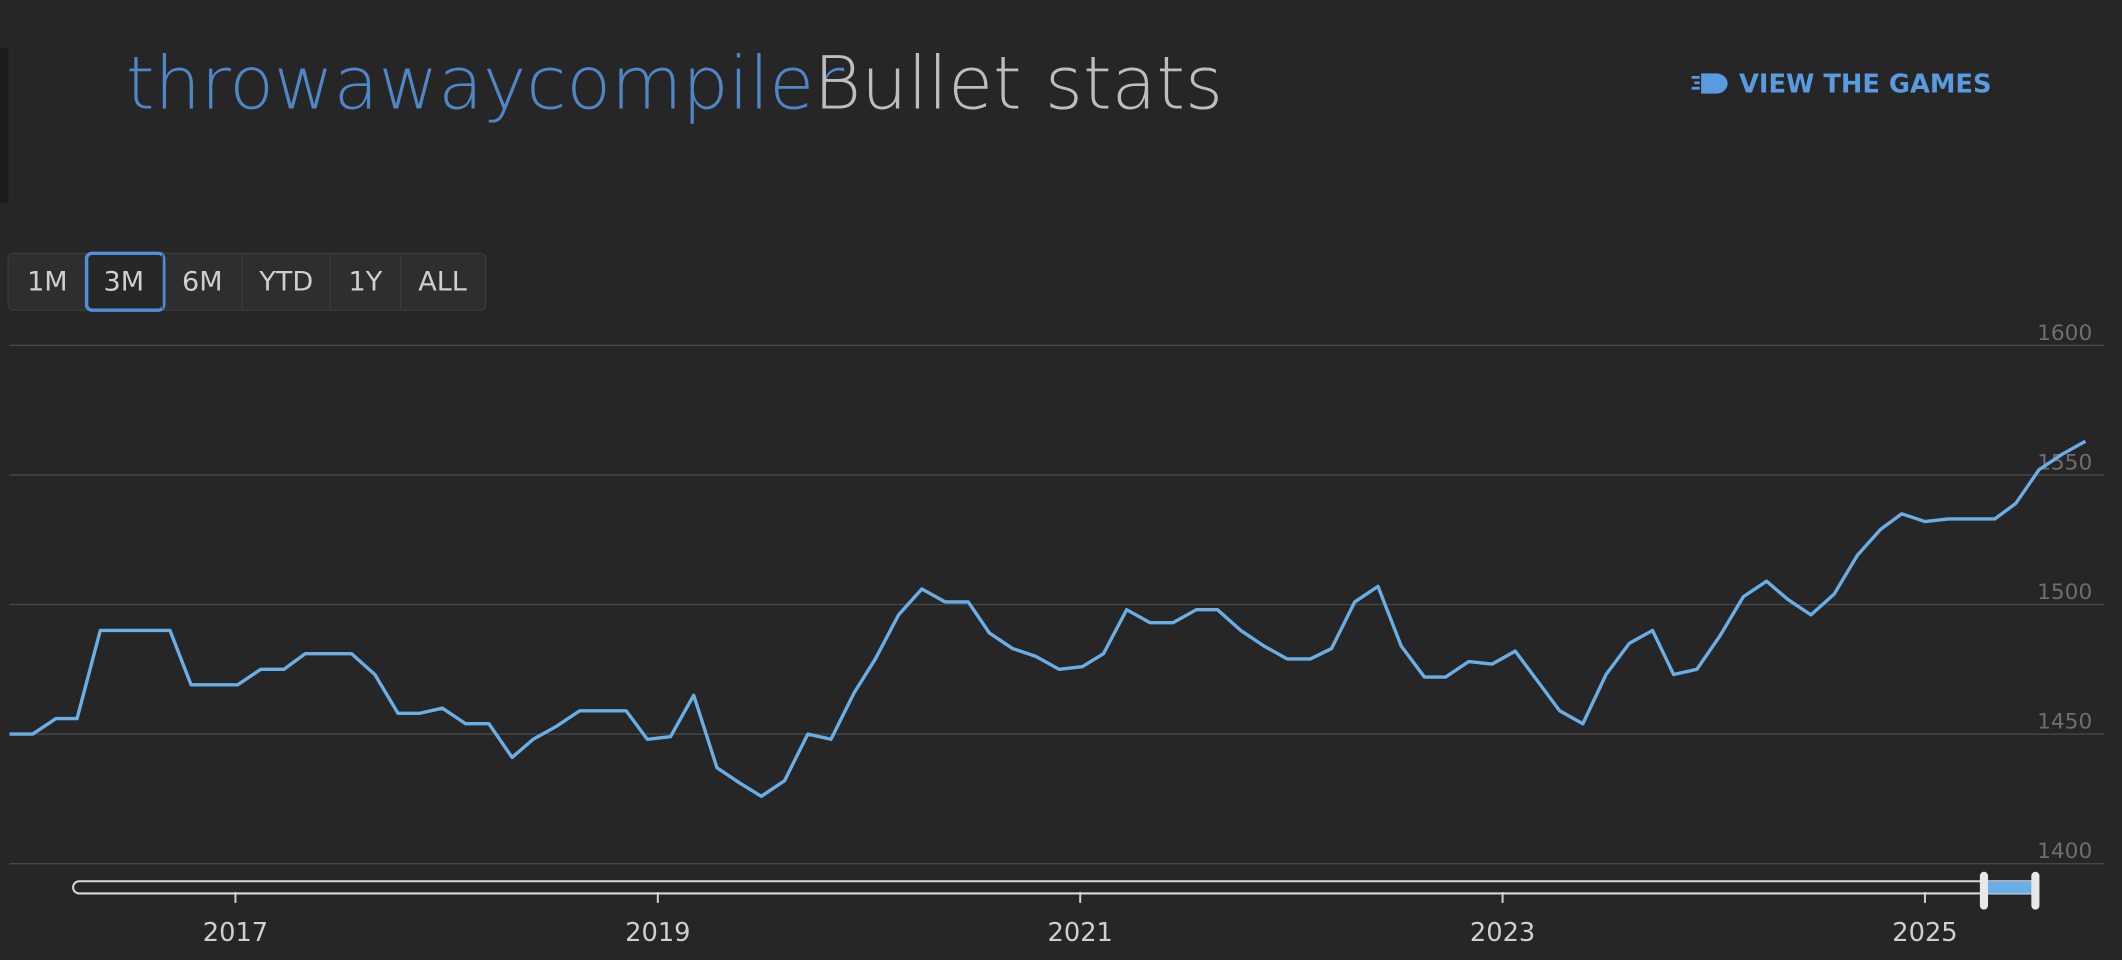 Image resolution: width=2122 pixels, height=960 pixels. I want to click on x-tick-label: 2017, so click(235, 933).